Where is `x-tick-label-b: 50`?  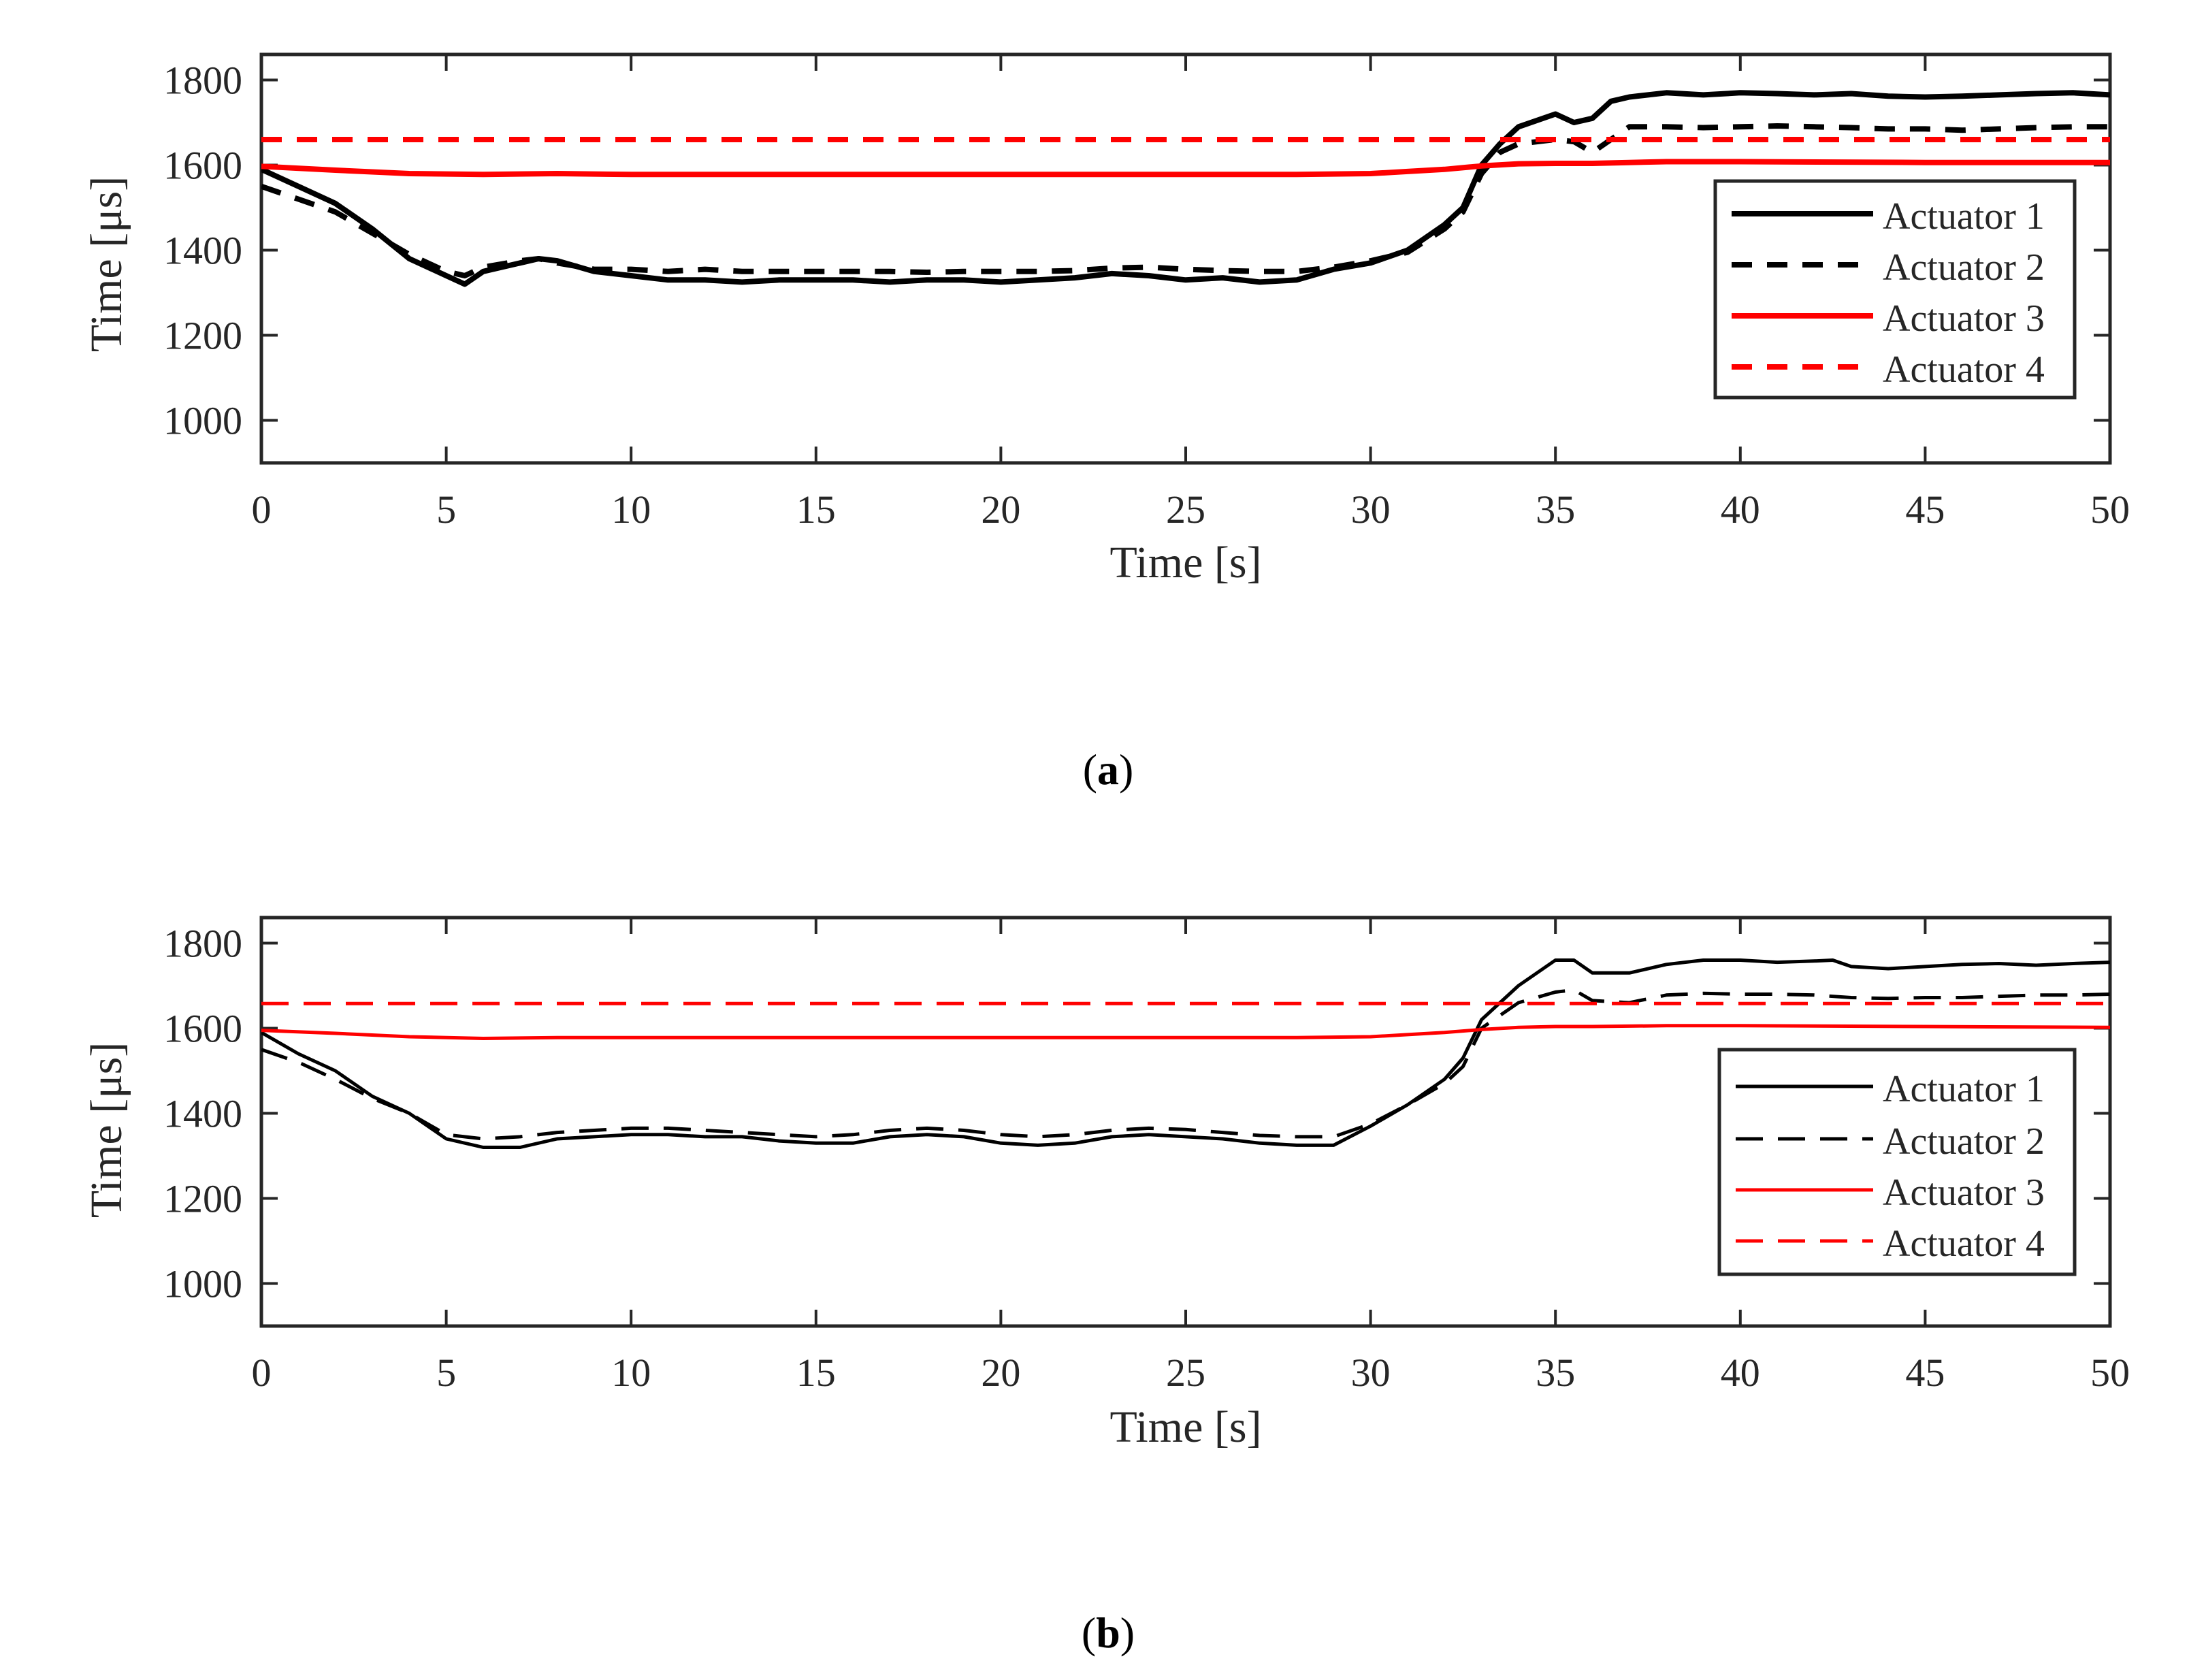
x-tick-label-b: 50 is located at coordinates (2110, 1373).